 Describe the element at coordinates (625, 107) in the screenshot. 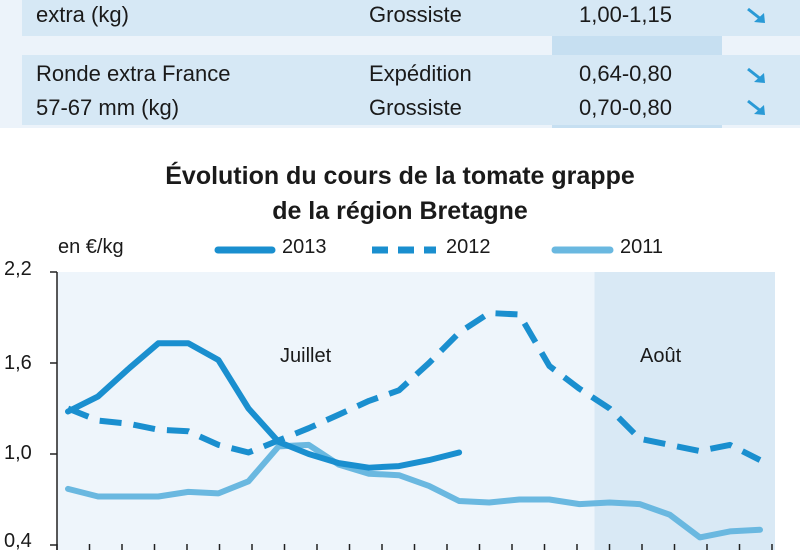

I see `price-value: 0,70-0,80` at that location.